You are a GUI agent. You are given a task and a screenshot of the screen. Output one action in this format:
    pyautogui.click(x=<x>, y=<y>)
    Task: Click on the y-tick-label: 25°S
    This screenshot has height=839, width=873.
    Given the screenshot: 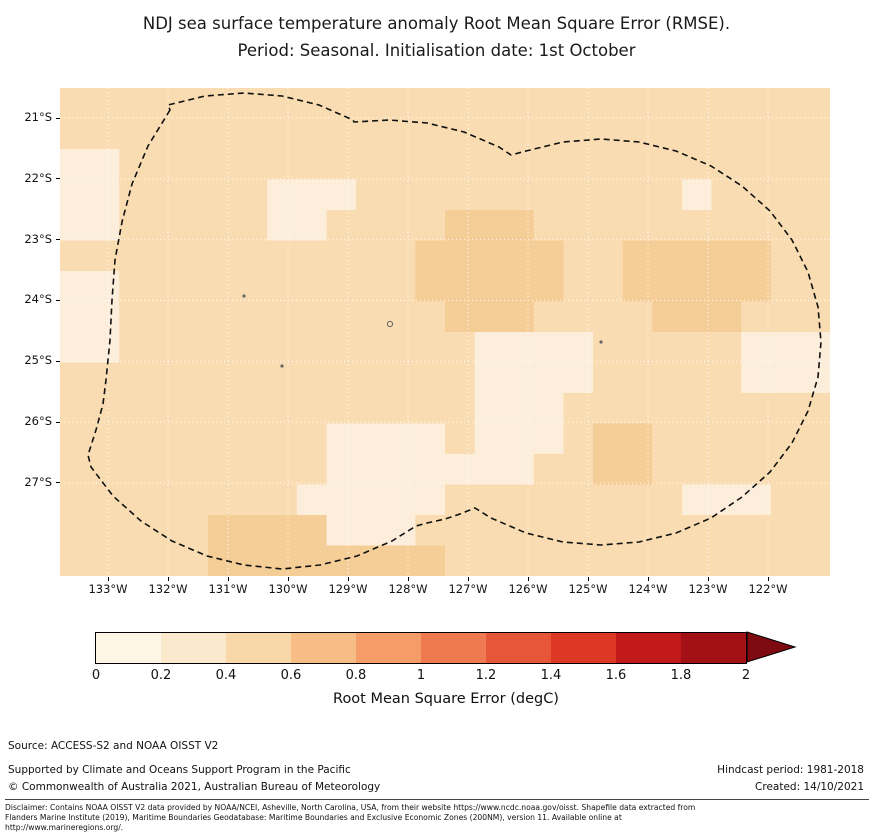 What is the action you would take?
    pyautogui.click(x=38, y=360)
    